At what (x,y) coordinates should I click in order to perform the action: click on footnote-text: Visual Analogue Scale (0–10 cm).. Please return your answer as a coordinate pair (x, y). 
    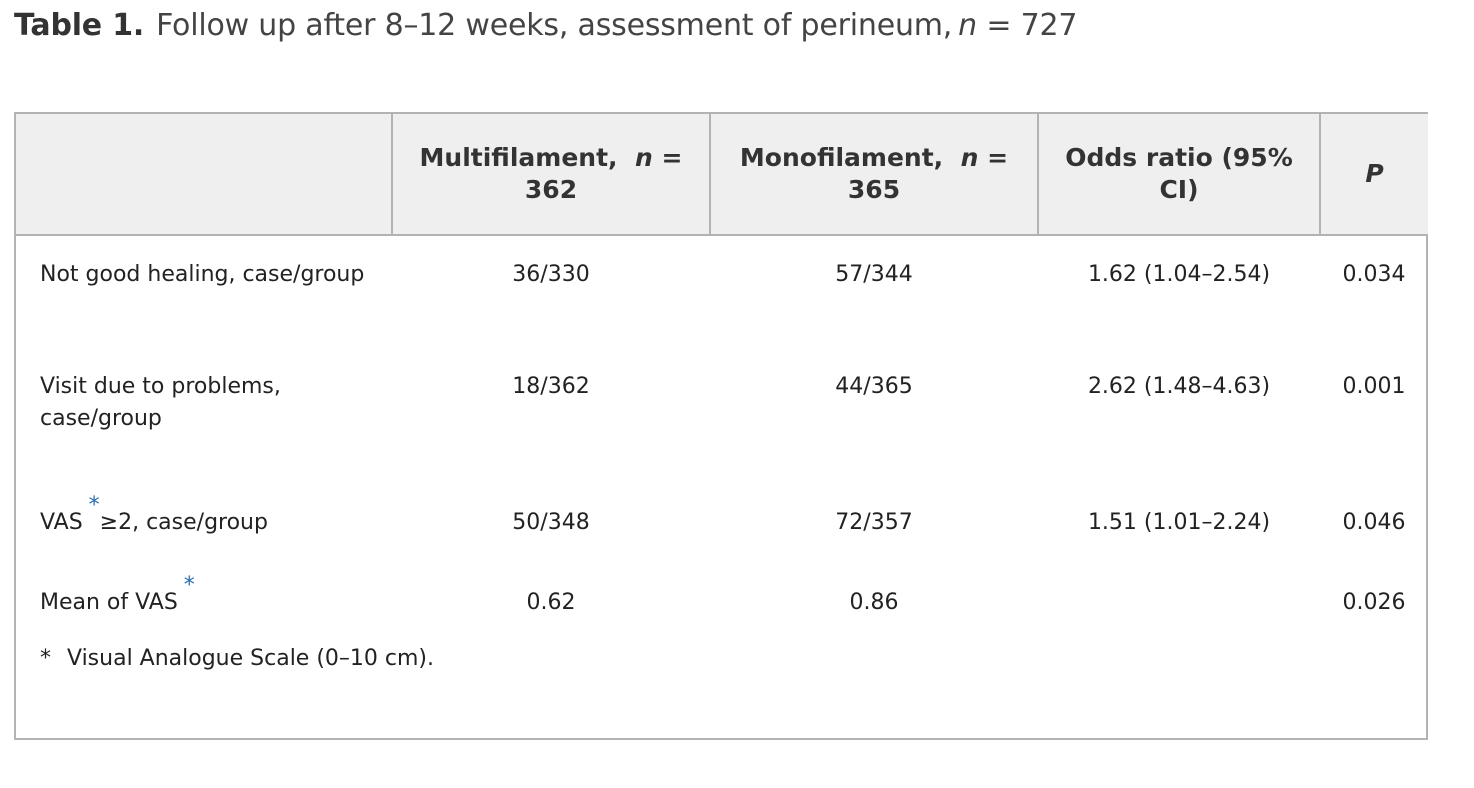
    Looking at the image, I should click on (251, 658).